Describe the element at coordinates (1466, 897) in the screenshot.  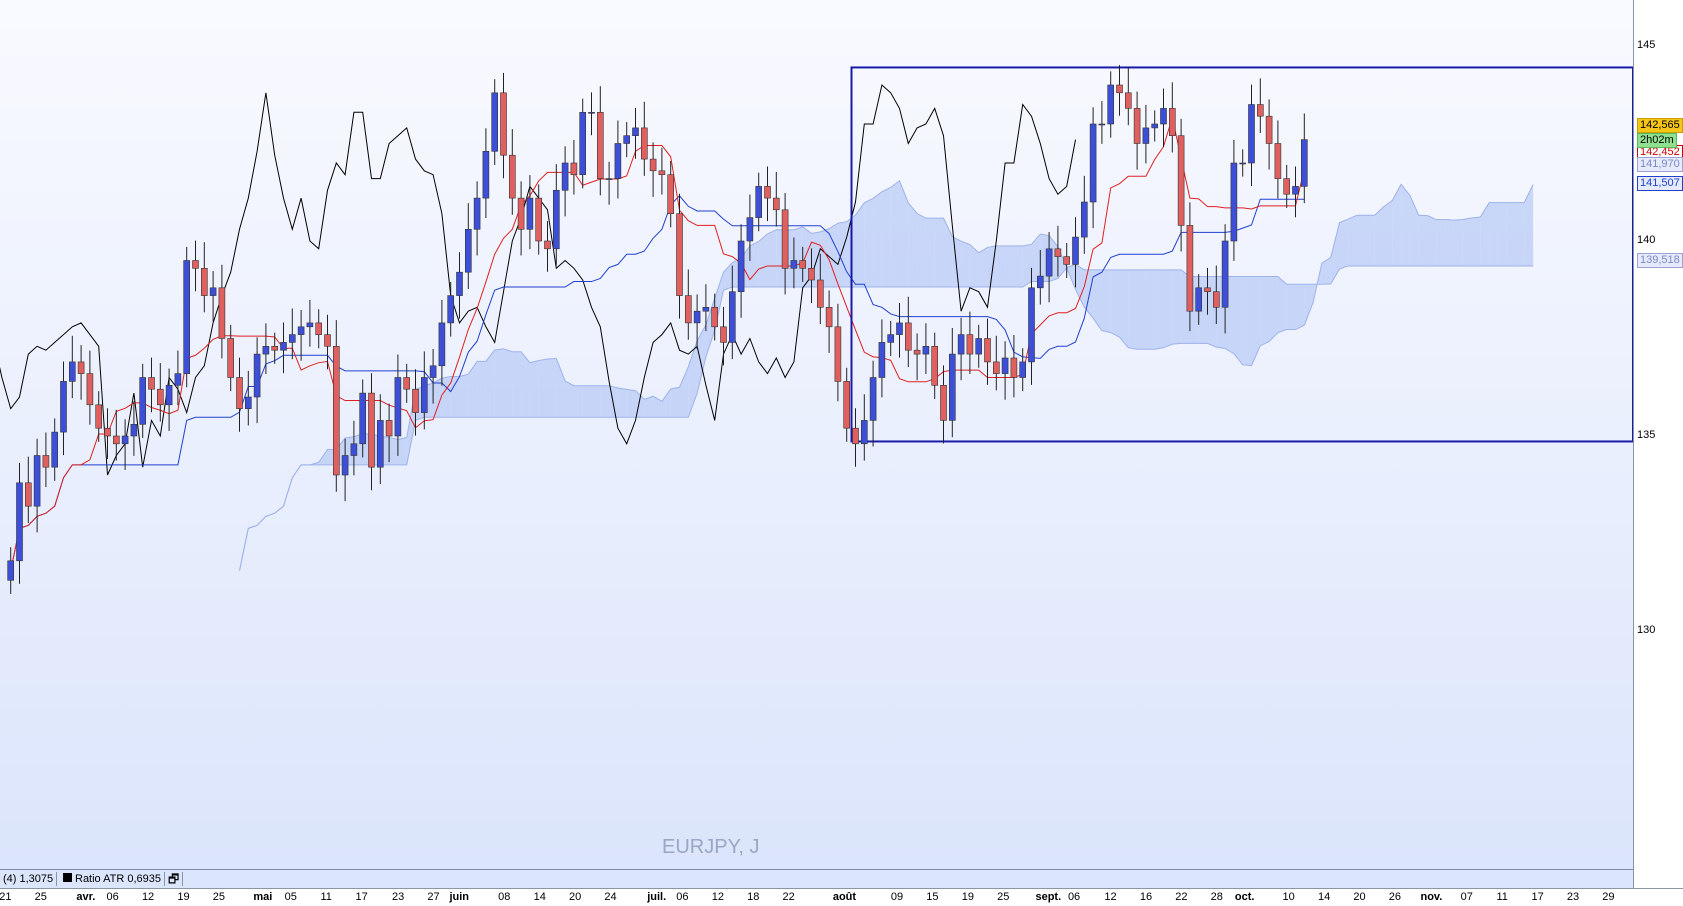
I see `date-tick-label: 07` at that location.